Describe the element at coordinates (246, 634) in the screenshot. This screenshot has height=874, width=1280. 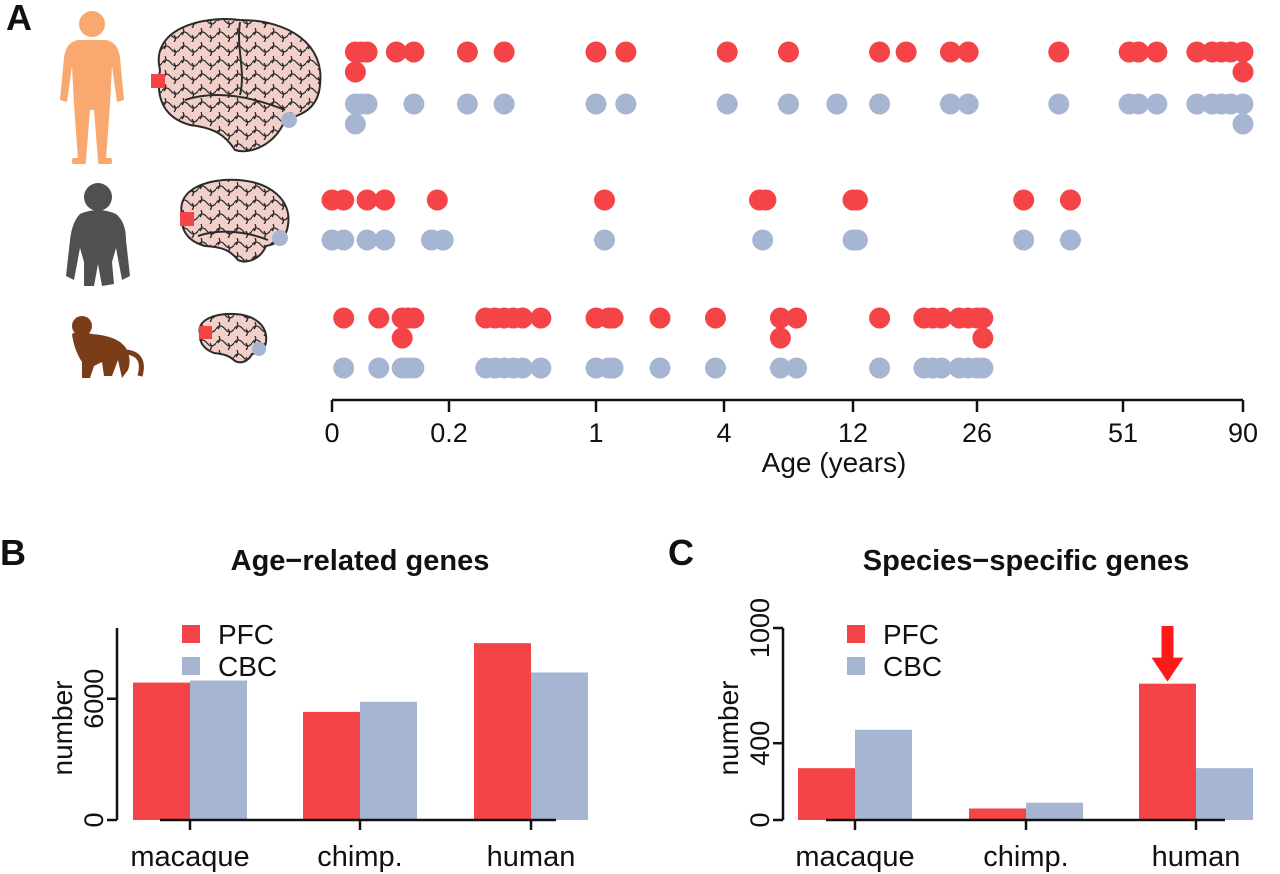
I see `b-legend-label-pfc: PFC` at that location.